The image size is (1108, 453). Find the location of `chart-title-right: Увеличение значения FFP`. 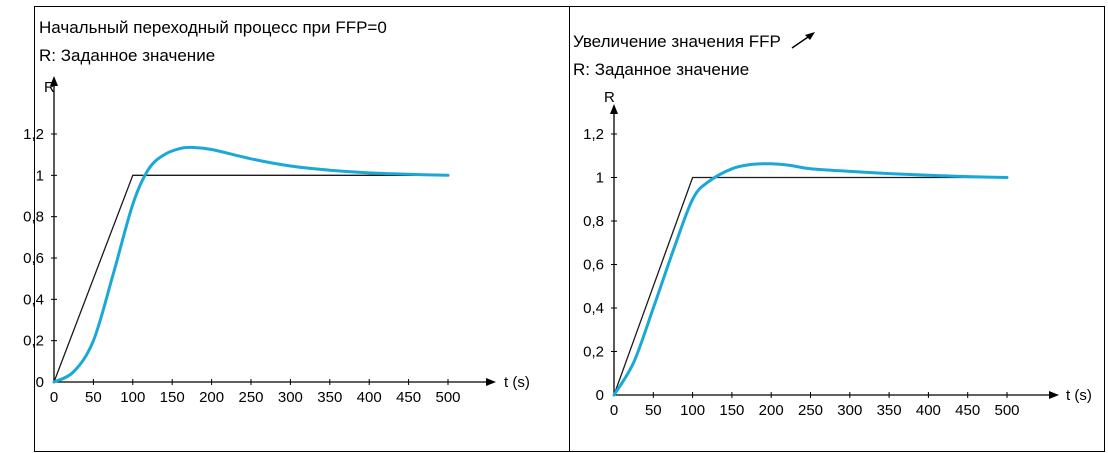

chart-title-right: Увеличение значения FFP is located at coordinates (695, 42).